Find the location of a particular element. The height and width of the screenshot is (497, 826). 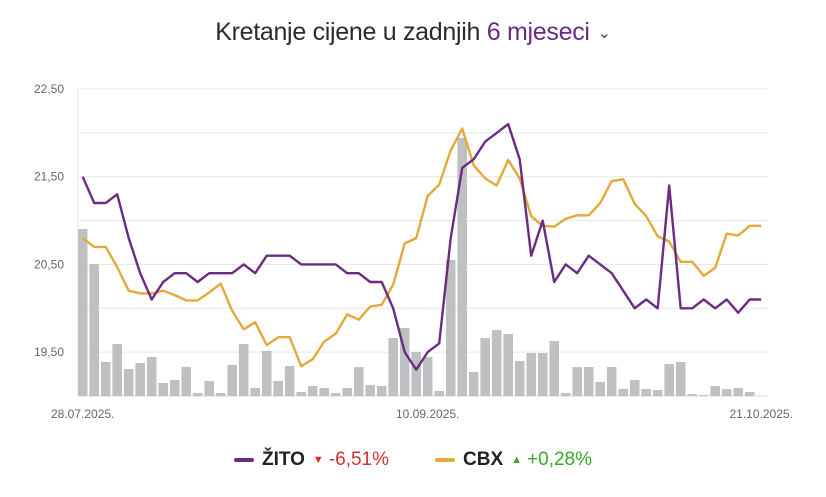

down-triangle-icon: ▼ is located at coordinates (318, 460).